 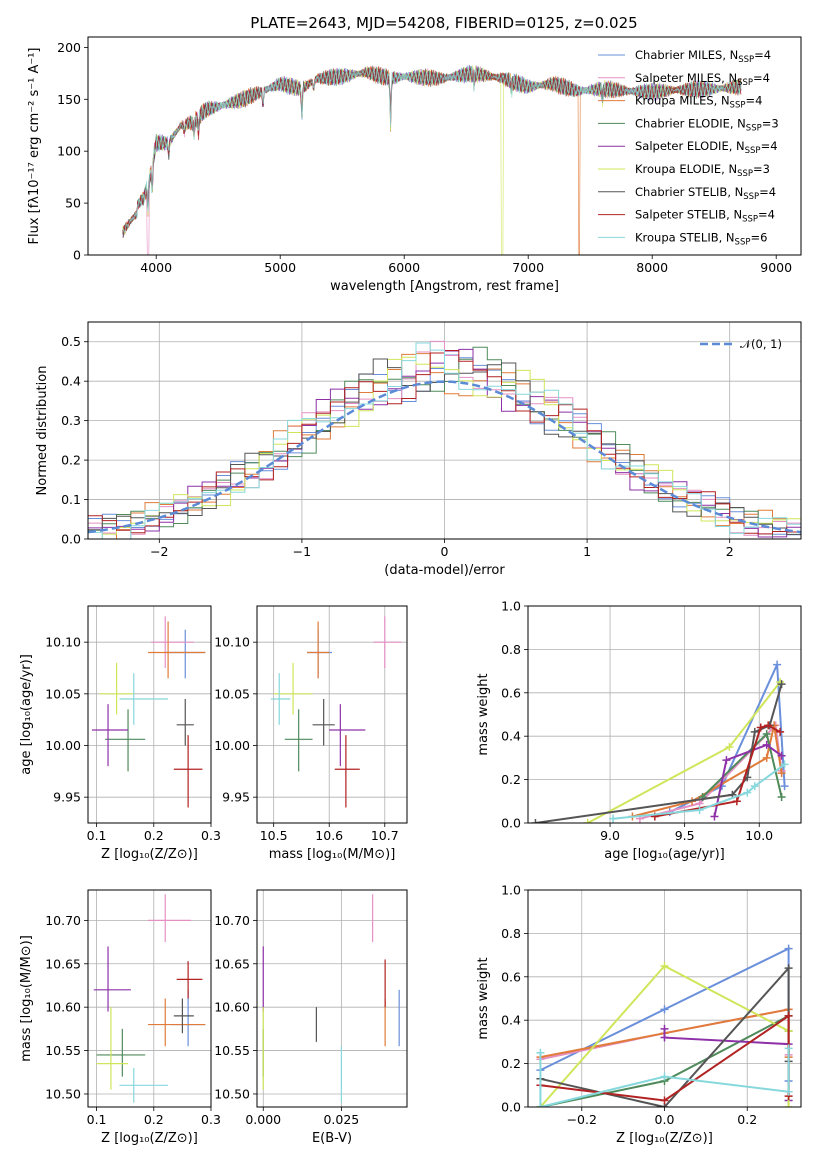 What do you see at coordinates (116, 688) in the screenshot?
I see `data-point-kroupa-elodie` at bounding box center [116, 688].